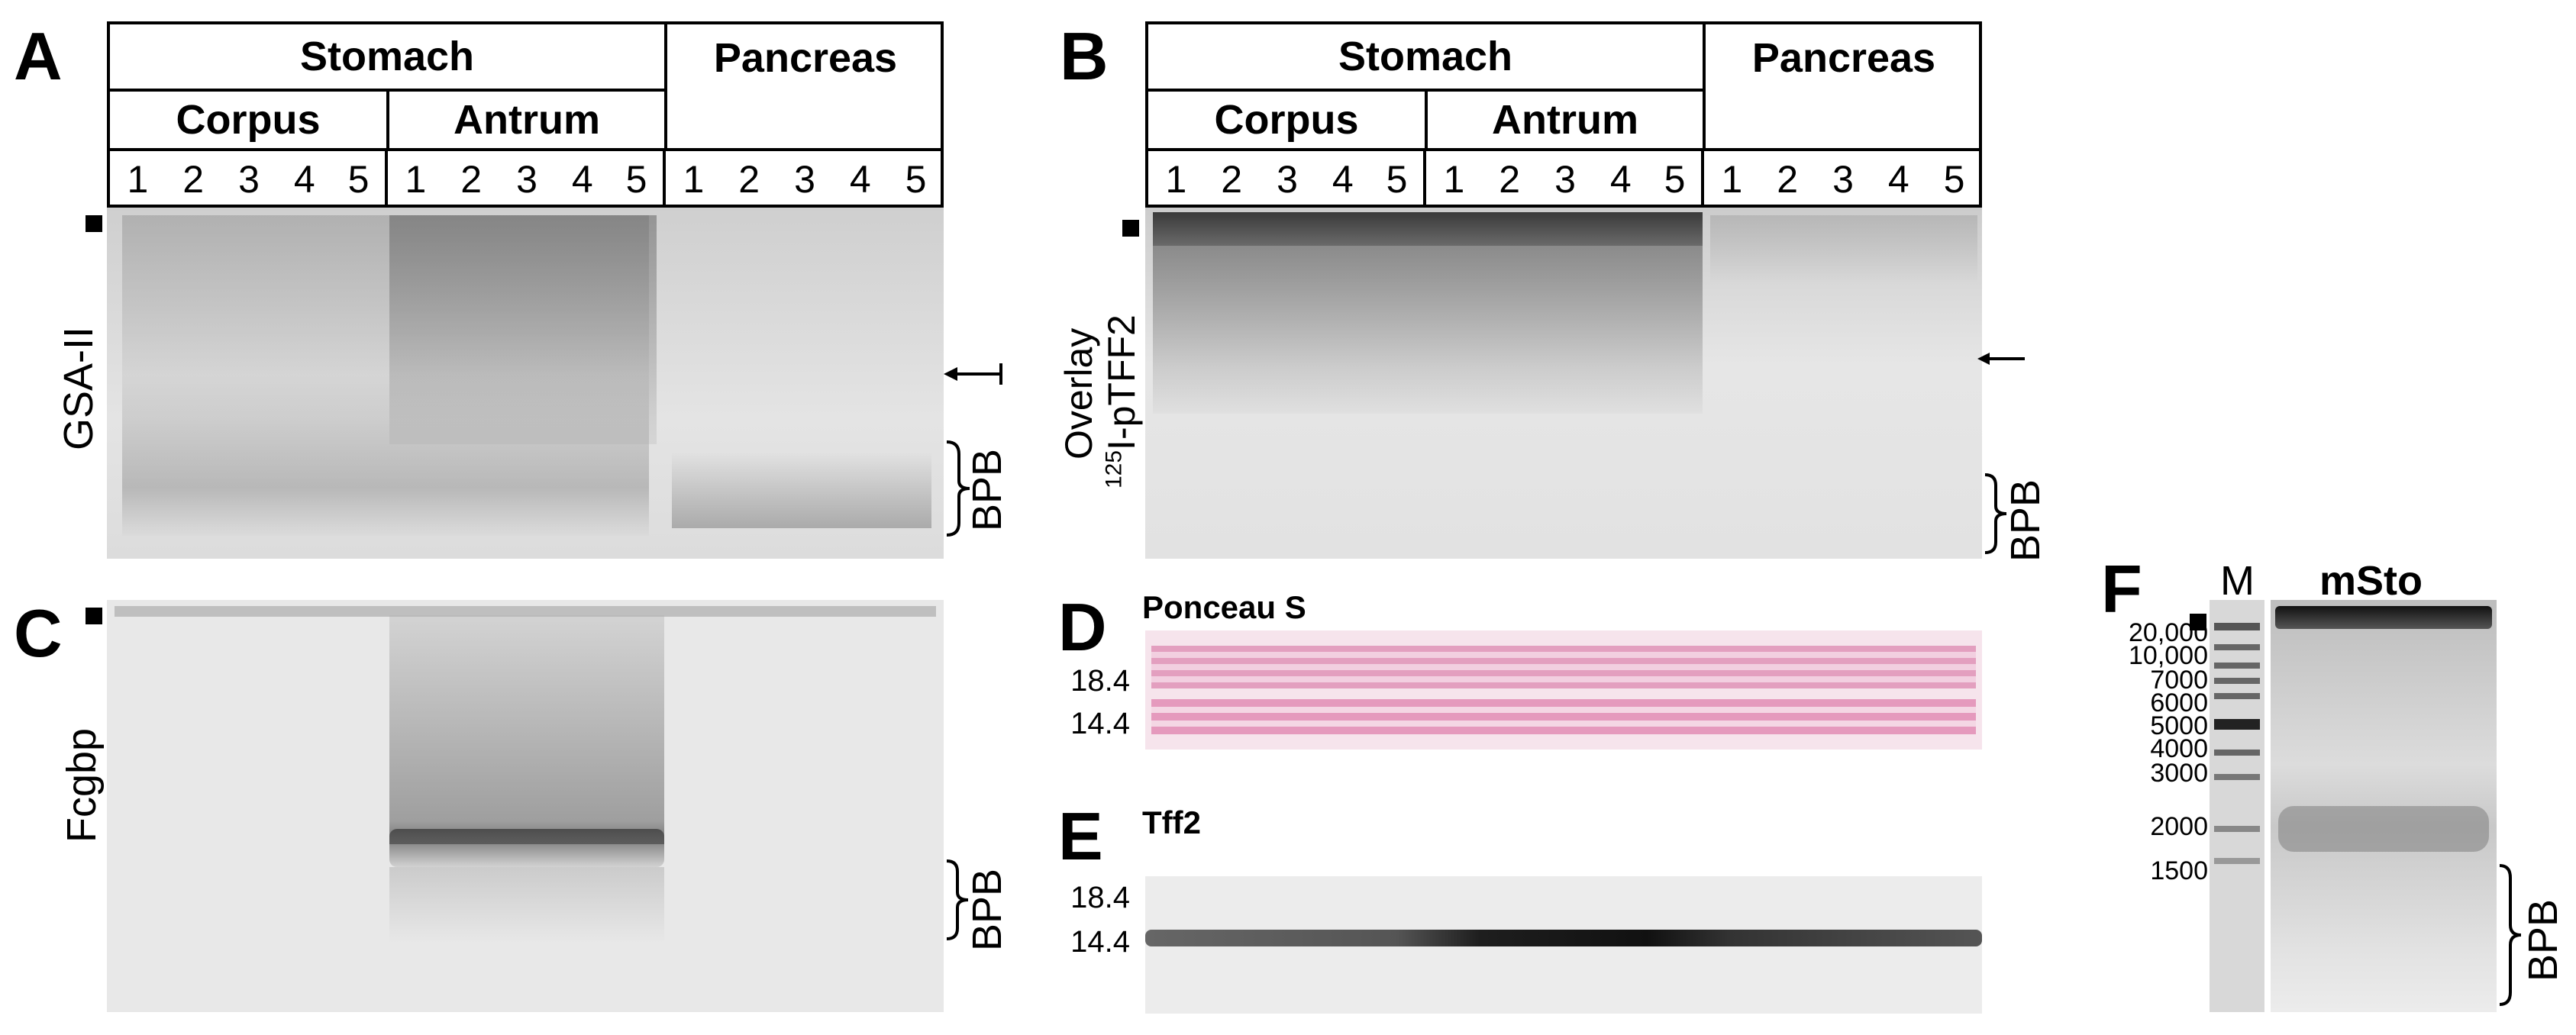 The image size is (2576, 1035). I want to click on panel-b-letter: B, so click(1084, 56).